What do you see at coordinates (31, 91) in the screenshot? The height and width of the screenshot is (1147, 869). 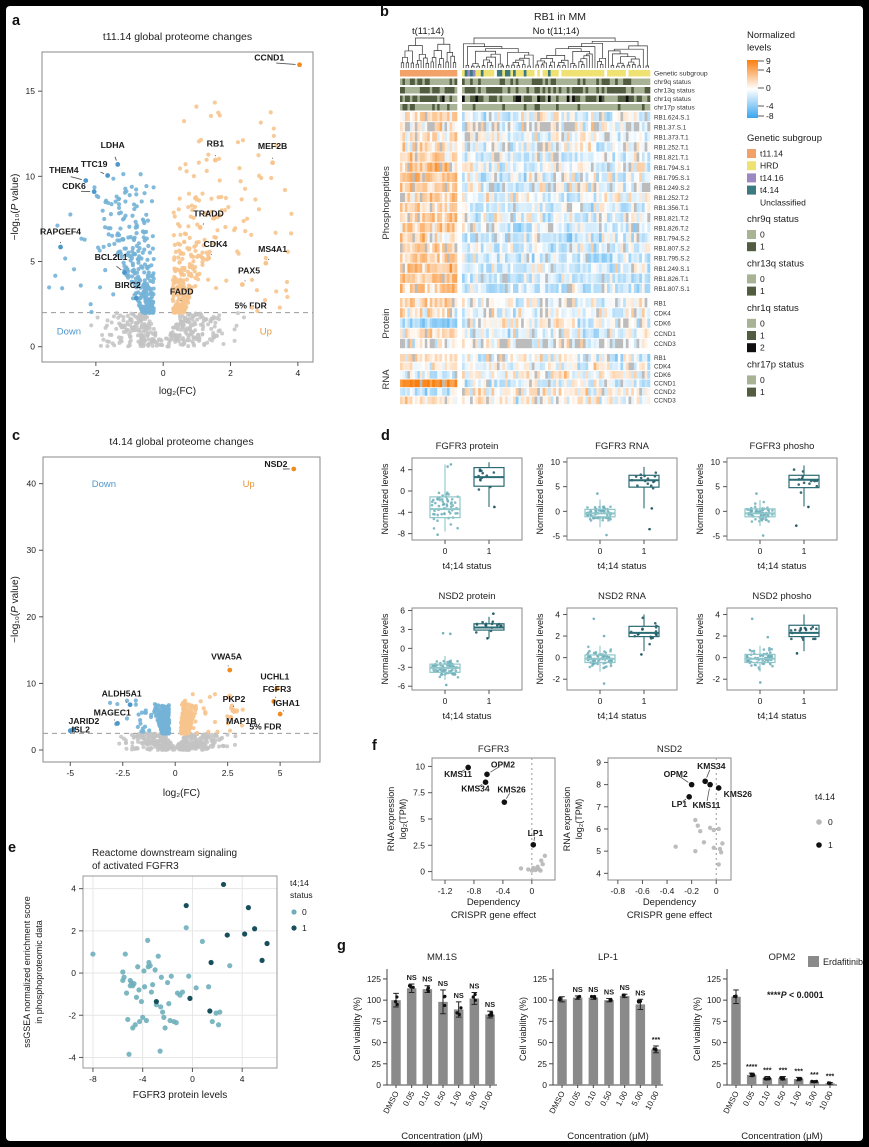 I see `svg-text: 15` at bounding box center [31, 91].